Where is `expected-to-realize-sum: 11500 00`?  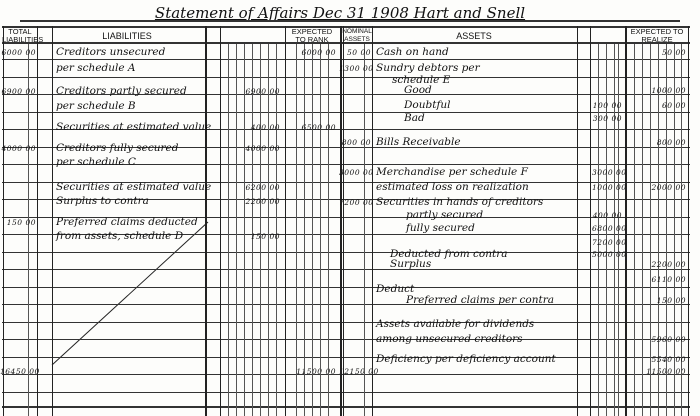 expected-to-realize-sum: 11500 00 is located at coordinates (665, 371).